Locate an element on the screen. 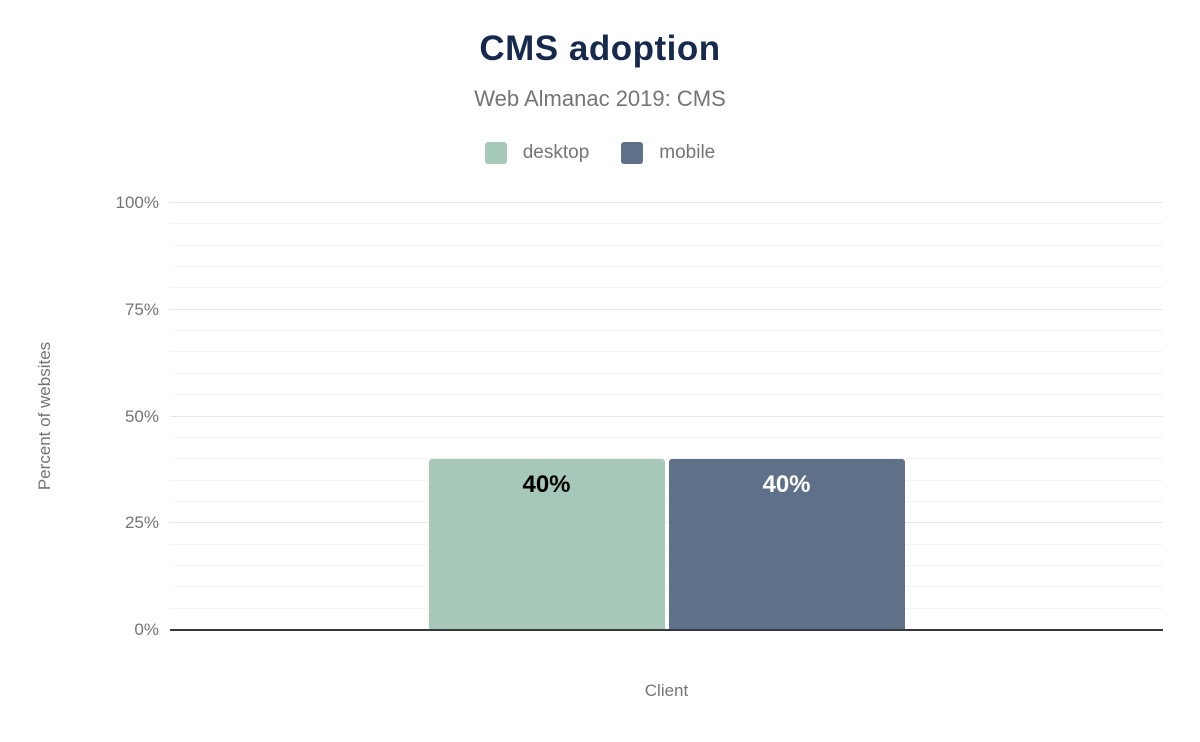 The height and width of the screenshot is (742, 1200). y-tick-label: 100% is located at coordinates (137, 202).